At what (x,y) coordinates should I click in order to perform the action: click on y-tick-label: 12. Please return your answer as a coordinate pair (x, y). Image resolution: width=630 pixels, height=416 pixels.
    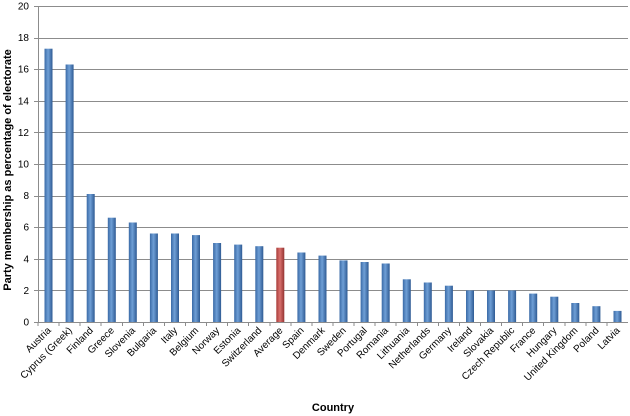
    Looking at the image, I should click on (24, 133).